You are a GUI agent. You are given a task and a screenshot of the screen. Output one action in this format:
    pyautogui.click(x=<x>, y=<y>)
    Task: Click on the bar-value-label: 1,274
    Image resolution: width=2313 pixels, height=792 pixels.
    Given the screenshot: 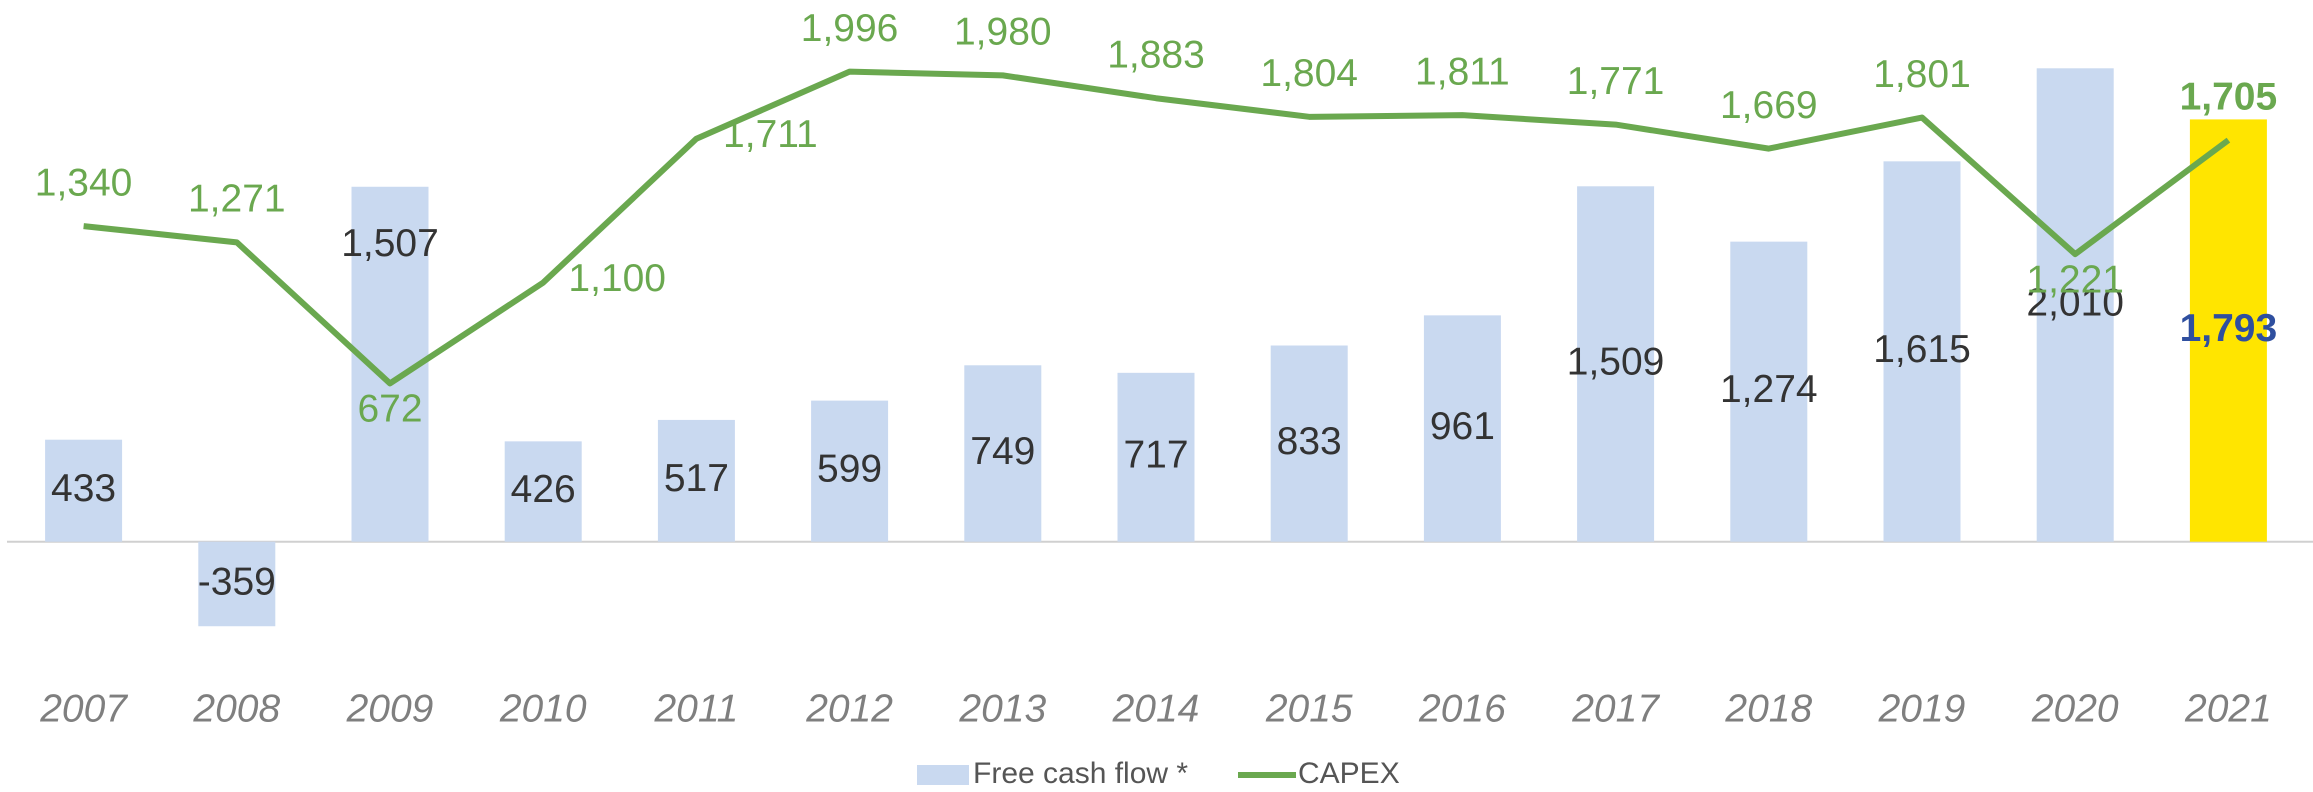 What is the action you would take?
    pyautogui.click(x=1769, y=389)
    